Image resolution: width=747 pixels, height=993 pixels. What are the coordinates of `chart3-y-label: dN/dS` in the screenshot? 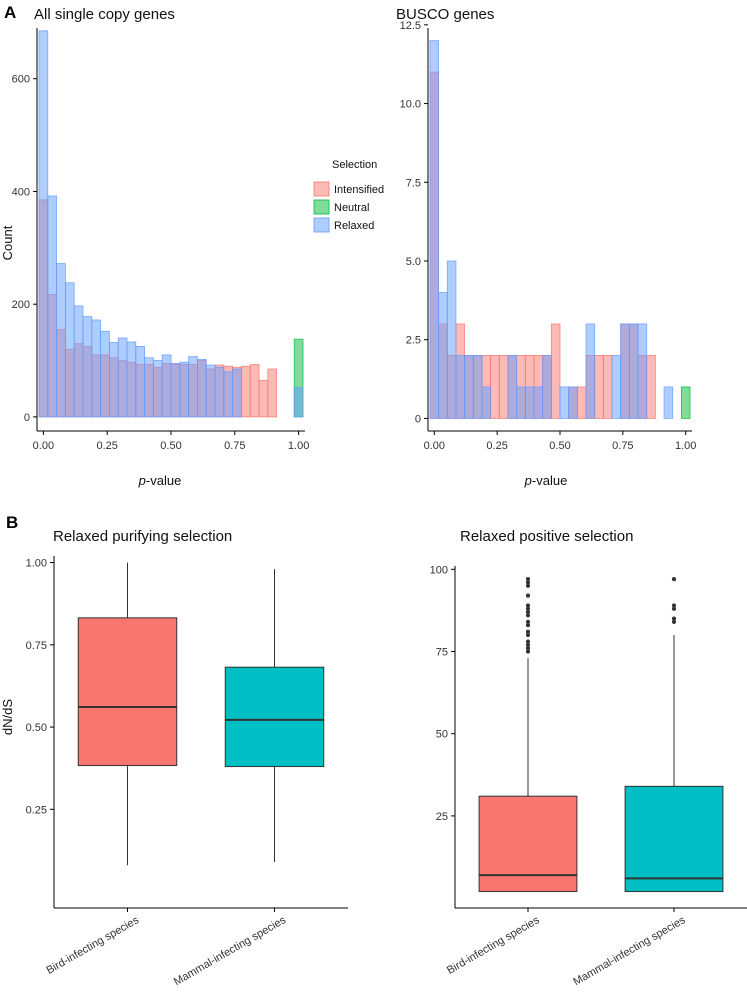 It's located at (7, 717).